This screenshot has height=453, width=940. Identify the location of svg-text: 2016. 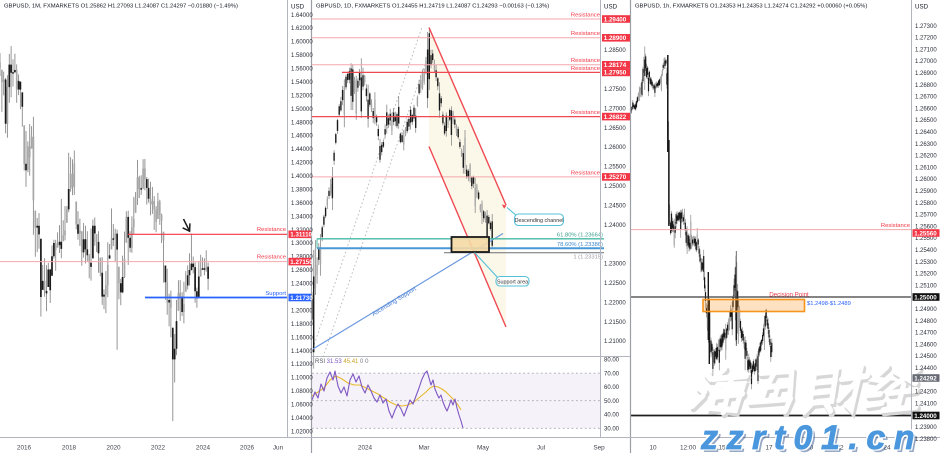
(24, 448).